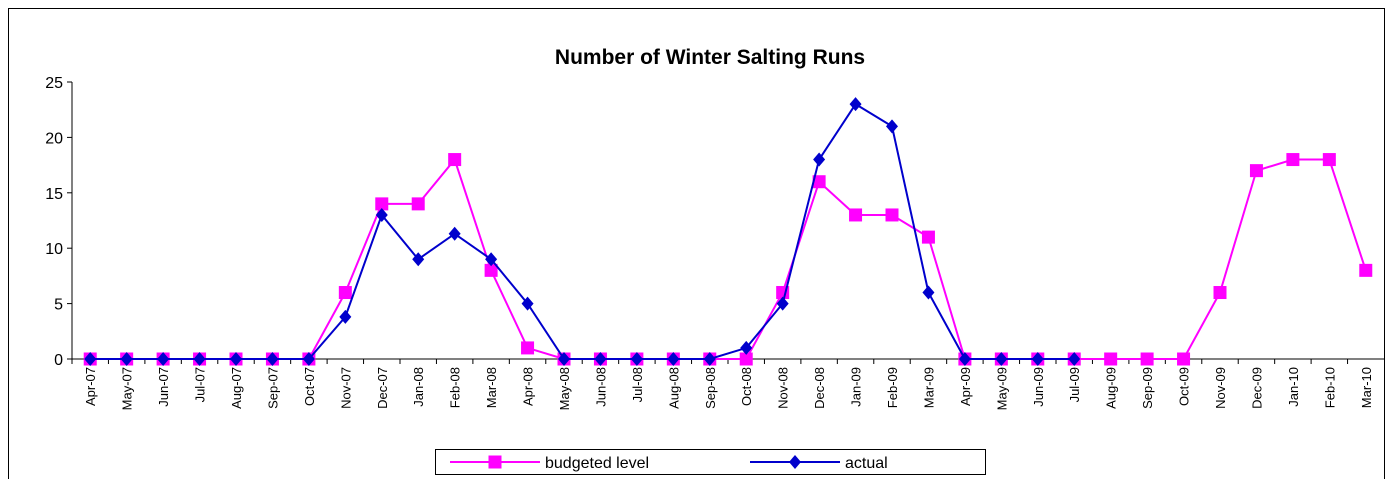  Describe the element at coordinates (528, 386) in the screenshot. I see `x-tick-label: Apr-08` at that location.